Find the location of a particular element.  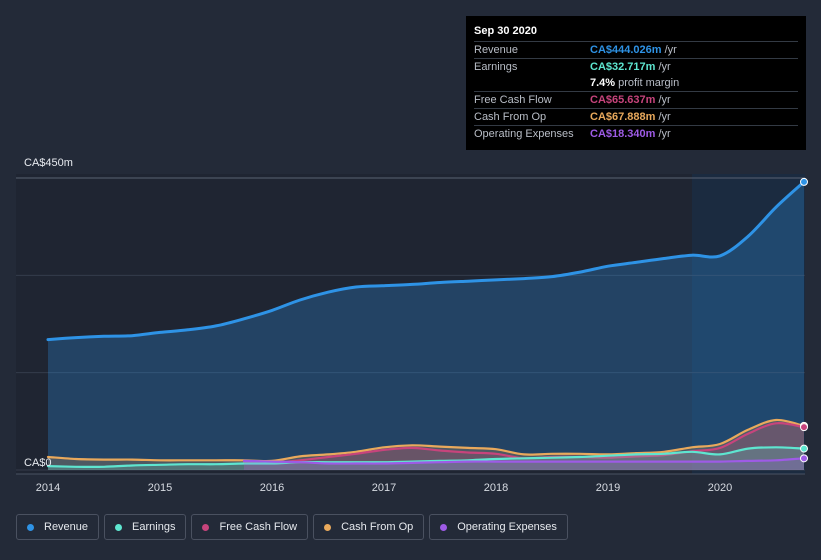

legend-label: Revenue is located at coordinates (66, 527).